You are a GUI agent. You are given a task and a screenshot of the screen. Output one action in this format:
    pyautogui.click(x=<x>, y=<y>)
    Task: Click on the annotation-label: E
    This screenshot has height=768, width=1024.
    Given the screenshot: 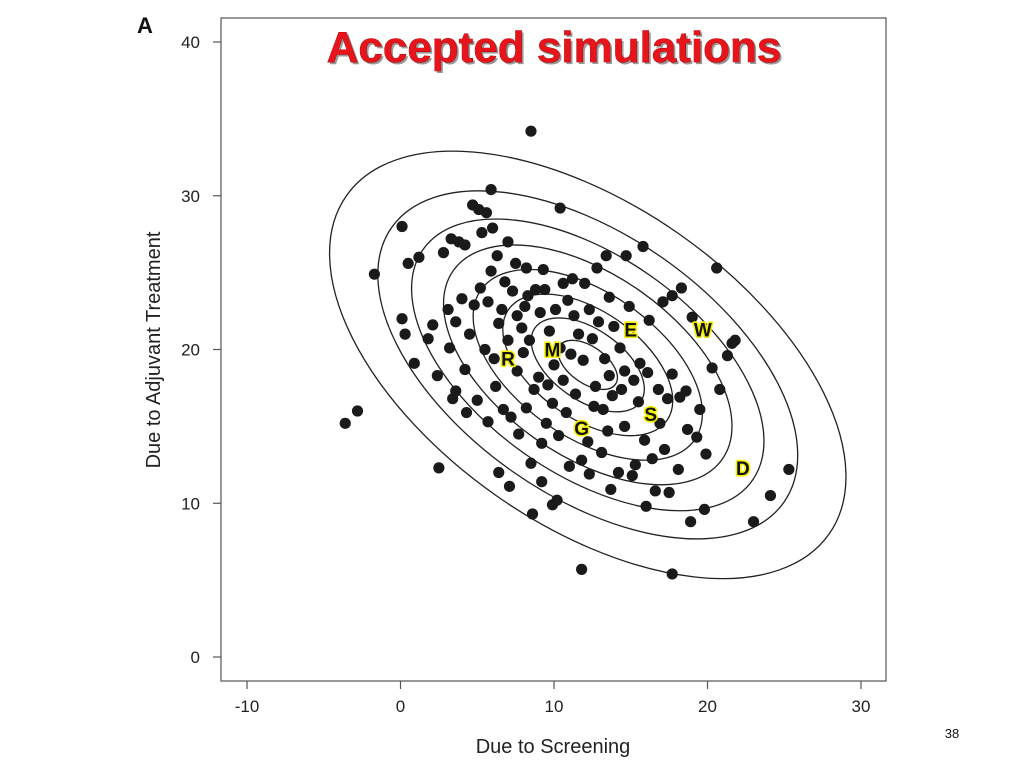 What is the action you would take?
    pyautogui.click(x=630, y=331)
    